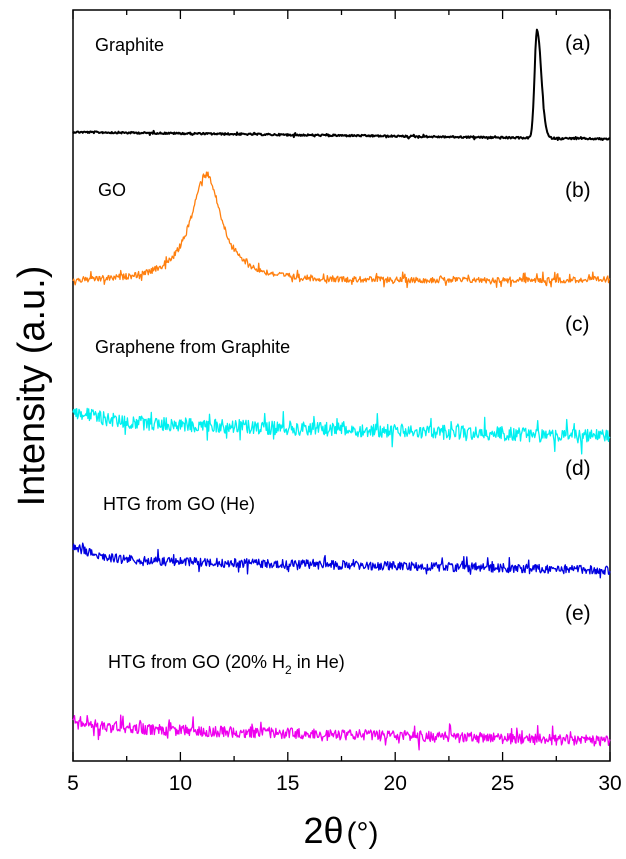 The width and height of the screenshot is (626, 859). What do you see at coordinates (73, 783) in the screenshot?
I see `x-tick-label: 5` at bounding box center [73, 783].